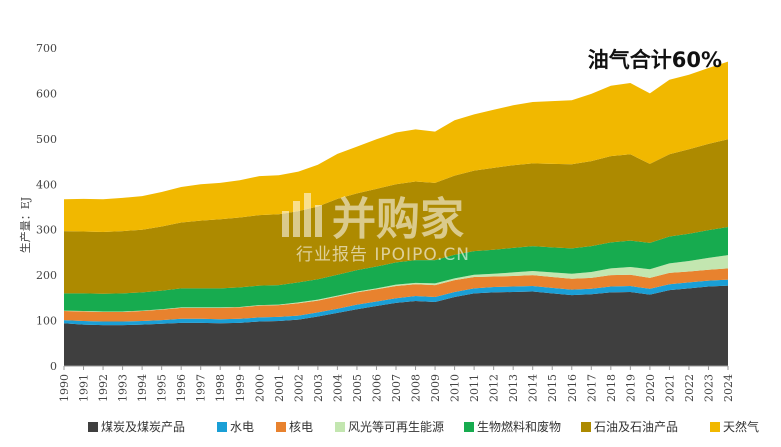 This screenshot has width=781, height=447. I want to click on y-tick-label: 200, so click(46, 275).